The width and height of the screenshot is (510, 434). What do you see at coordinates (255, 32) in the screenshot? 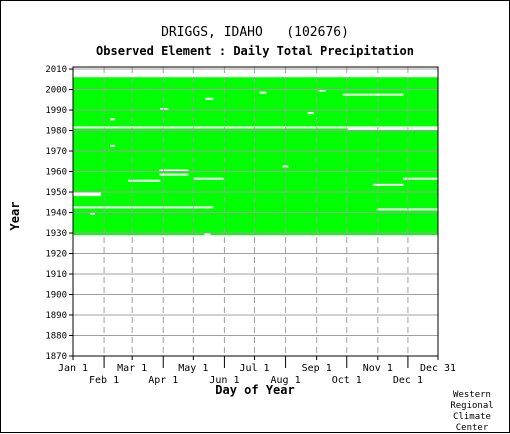
I see `chart-title: DRIGGS, IDAHO (102676)` at bounding box center [255, 32].